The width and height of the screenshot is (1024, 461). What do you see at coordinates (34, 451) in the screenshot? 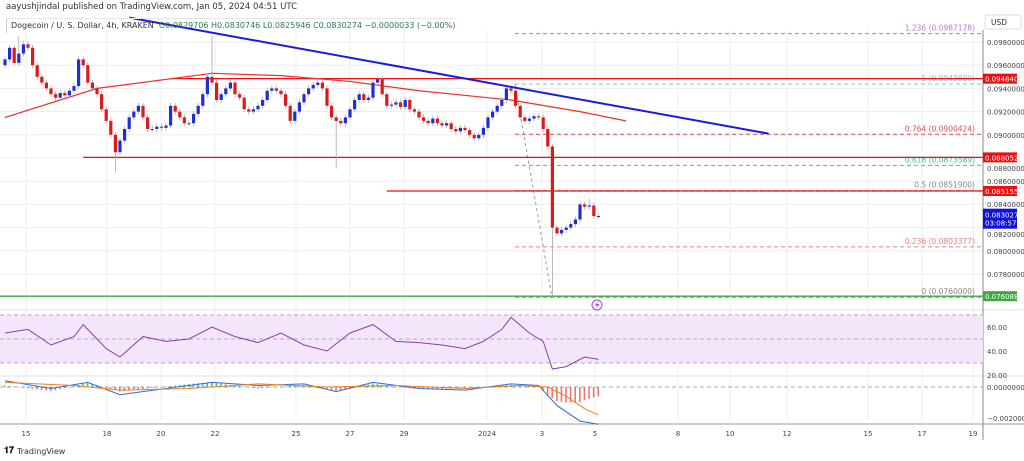
I see `footer: 𝟏𝟕 TradingView` at bounding box center [34, 451].